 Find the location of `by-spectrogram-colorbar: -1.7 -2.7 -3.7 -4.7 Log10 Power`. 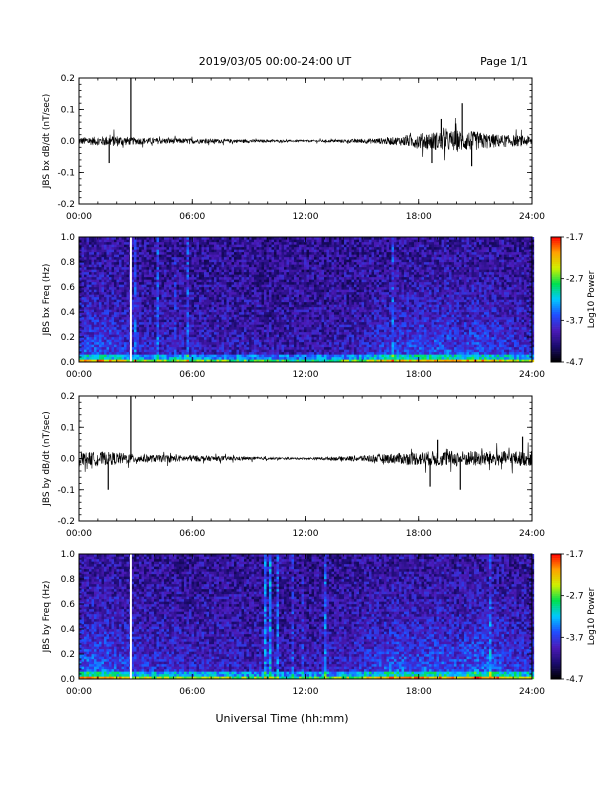

by-spectrogram-colorbar: -1.7 -2.7 -3.7 -4.7 Log10 Power is located at coordinates (574, 617).